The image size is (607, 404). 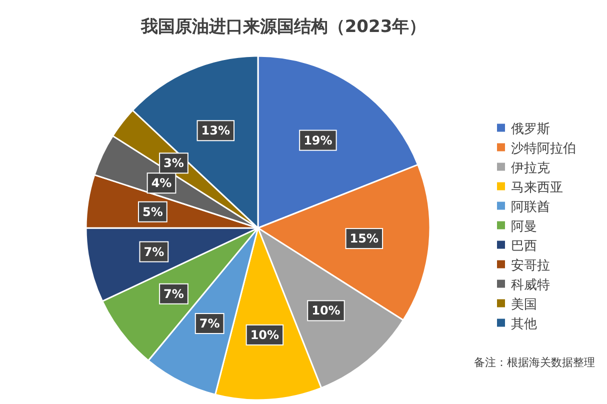 What do you see at coordinates (530, 285) in the screenshot?
I see `legend-label: 科威特` at bounding box center [530, 285].